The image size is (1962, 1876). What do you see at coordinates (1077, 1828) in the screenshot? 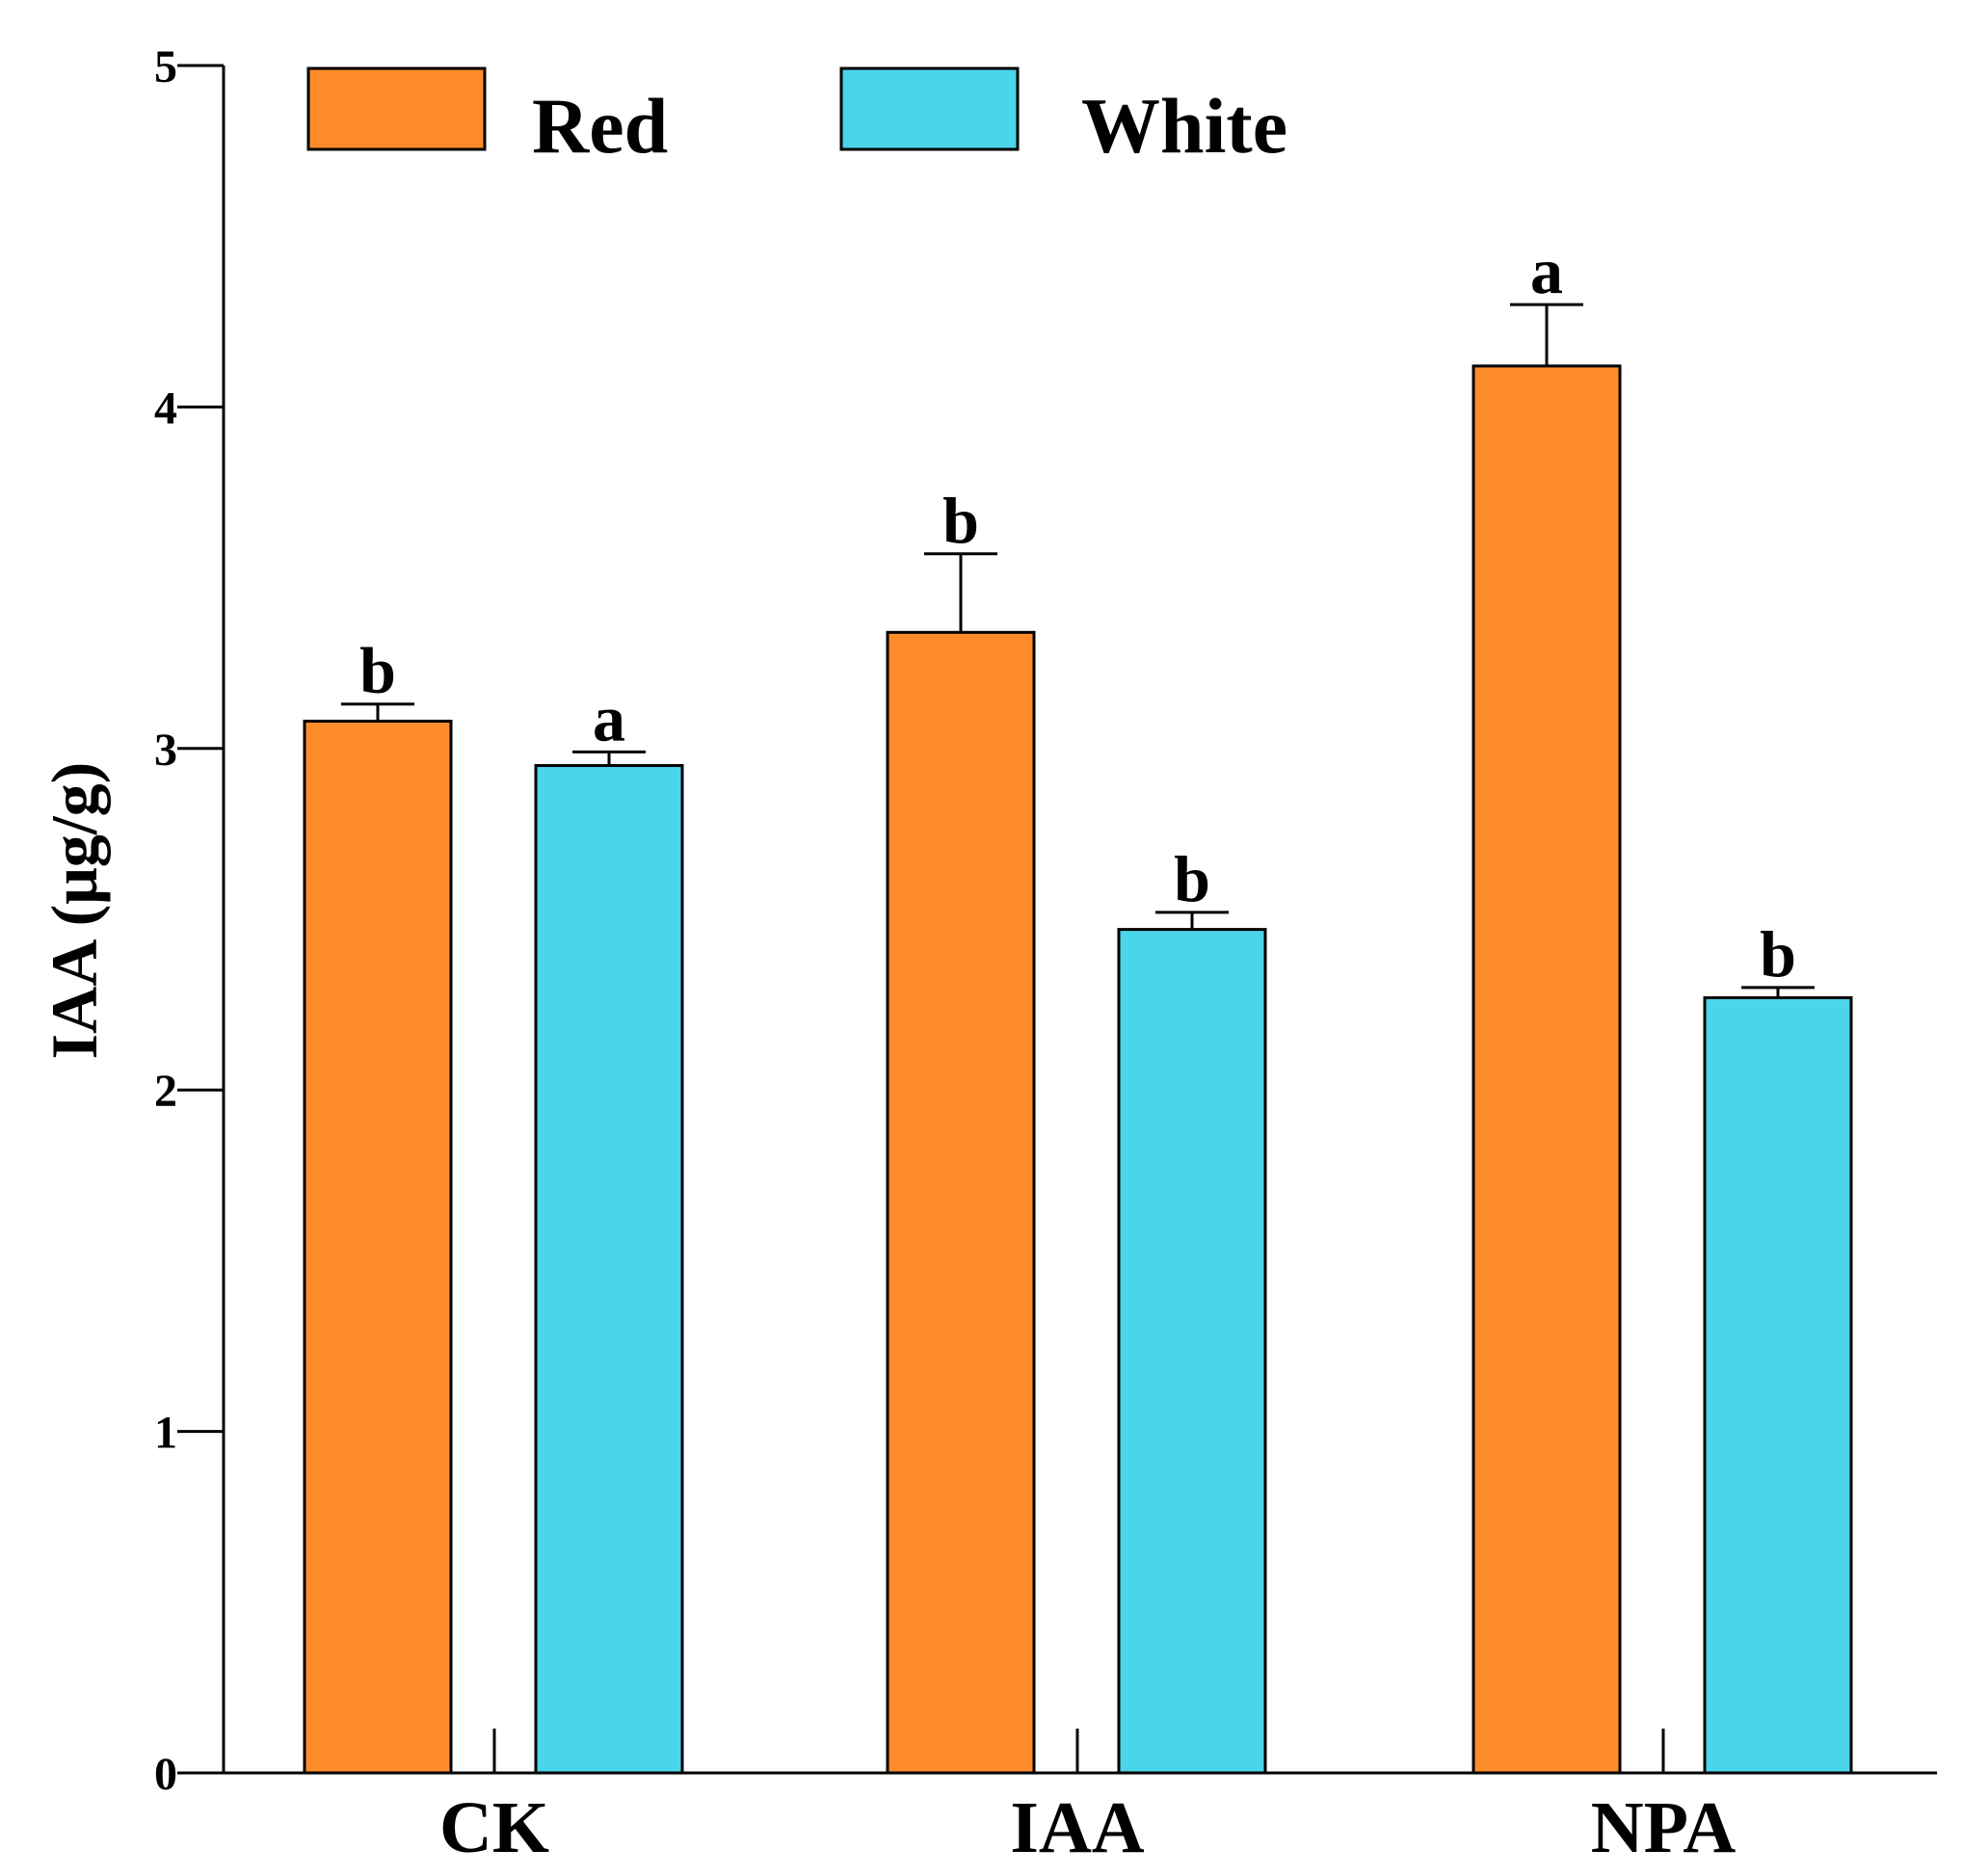
I see `x-tick-label: IAA` at bounding box center [1077, 1828].